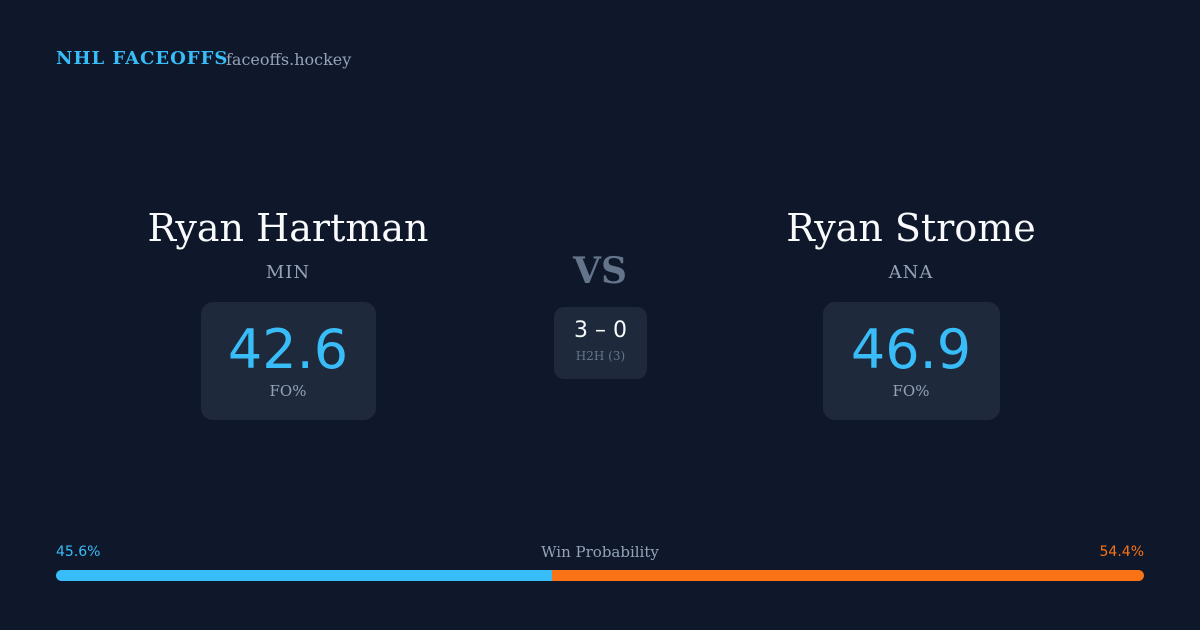 The image size is (1200, 630). What do you see at coordinates (288, 272) in the screenshot?
I see `player-team: MIN` at bounding box center [288, 272].